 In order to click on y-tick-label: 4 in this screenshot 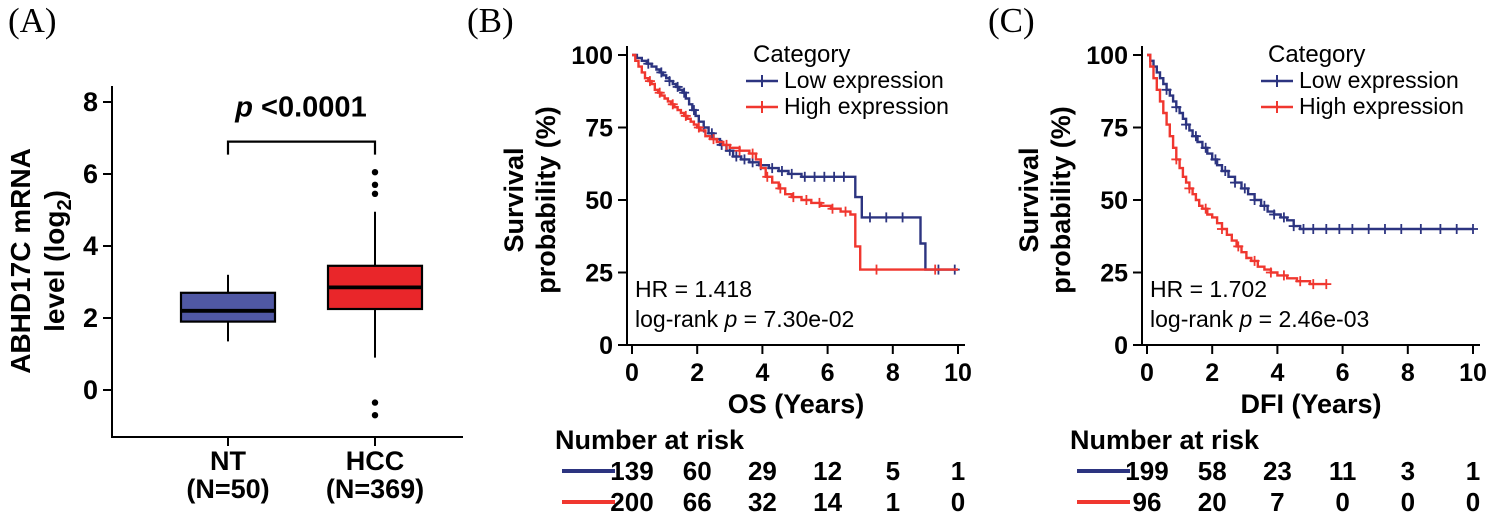, I will do `click(90, 246)`.